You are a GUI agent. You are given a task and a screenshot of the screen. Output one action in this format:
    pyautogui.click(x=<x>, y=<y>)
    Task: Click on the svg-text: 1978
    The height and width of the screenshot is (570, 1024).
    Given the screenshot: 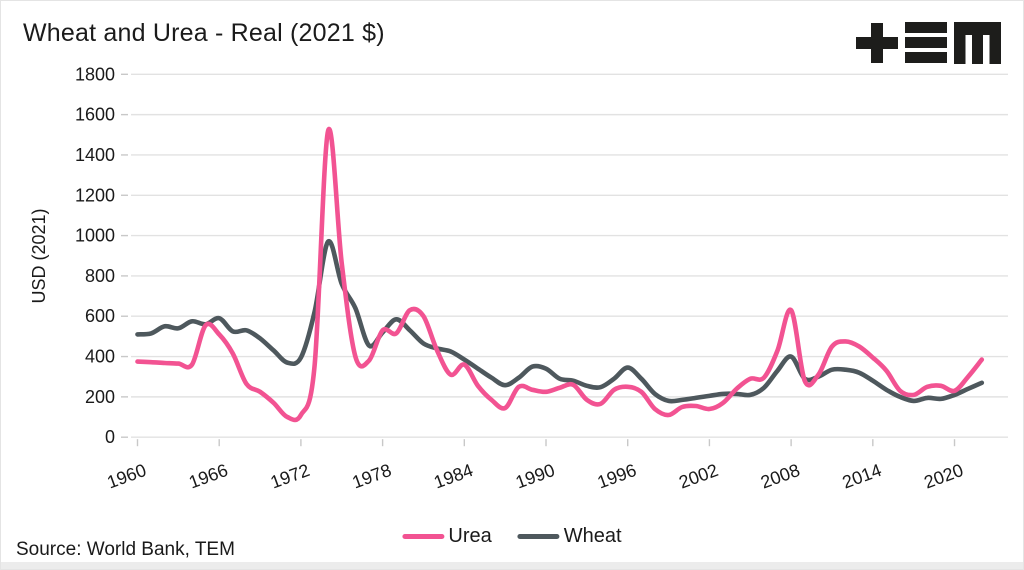 What is the action you would take?
    pyautogui.click(x=372, y=476)
    